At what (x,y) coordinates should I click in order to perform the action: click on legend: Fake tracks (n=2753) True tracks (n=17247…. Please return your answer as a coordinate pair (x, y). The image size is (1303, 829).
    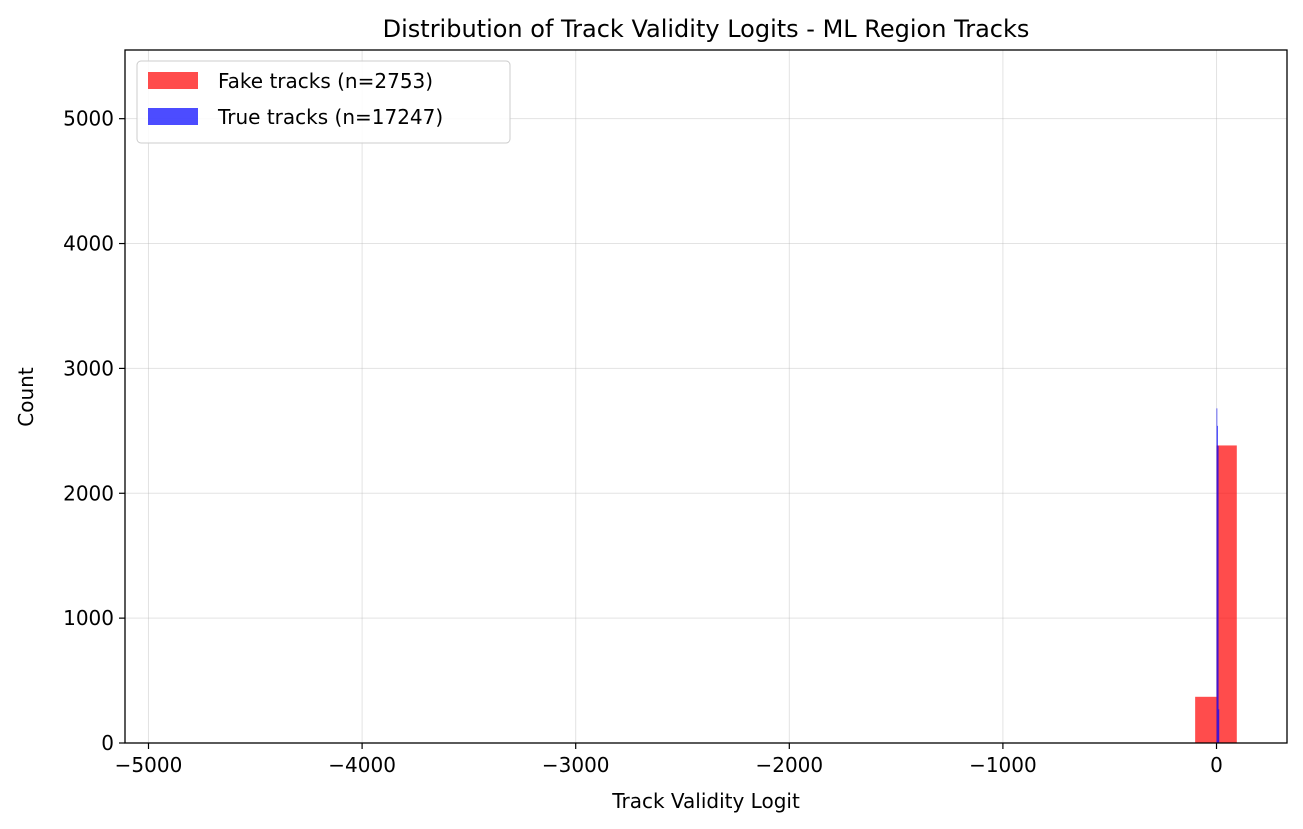
    Looking at the image, I should click on (323, 102).